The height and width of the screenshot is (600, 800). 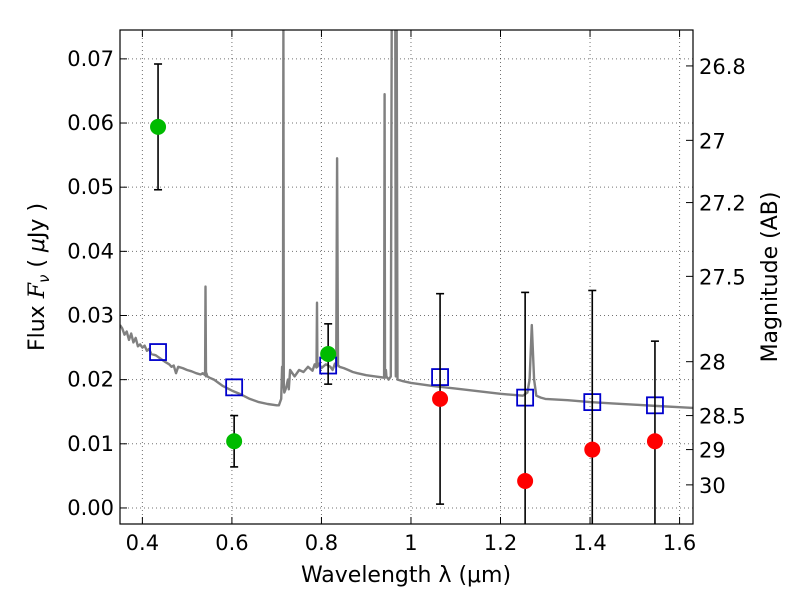 What do you see at coordinates (712, 451) in the screenshot?
I see `y2-tick-label: 29` at bounding box center [712, 451].